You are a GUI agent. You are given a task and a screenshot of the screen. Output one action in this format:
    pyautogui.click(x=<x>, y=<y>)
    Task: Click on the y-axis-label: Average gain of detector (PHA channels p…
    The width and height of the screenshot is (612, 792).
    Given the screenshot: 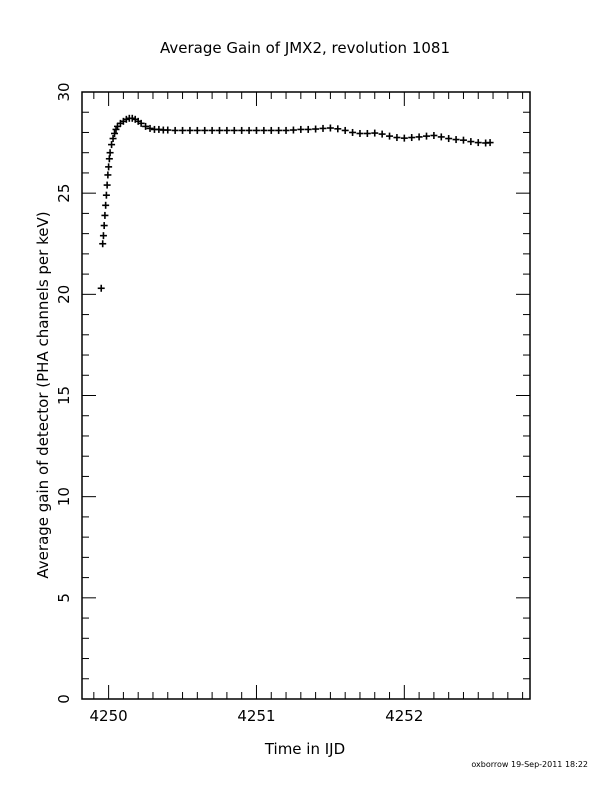 What is the action you would take?
    pyautogui.click(x=43, y=394)
    